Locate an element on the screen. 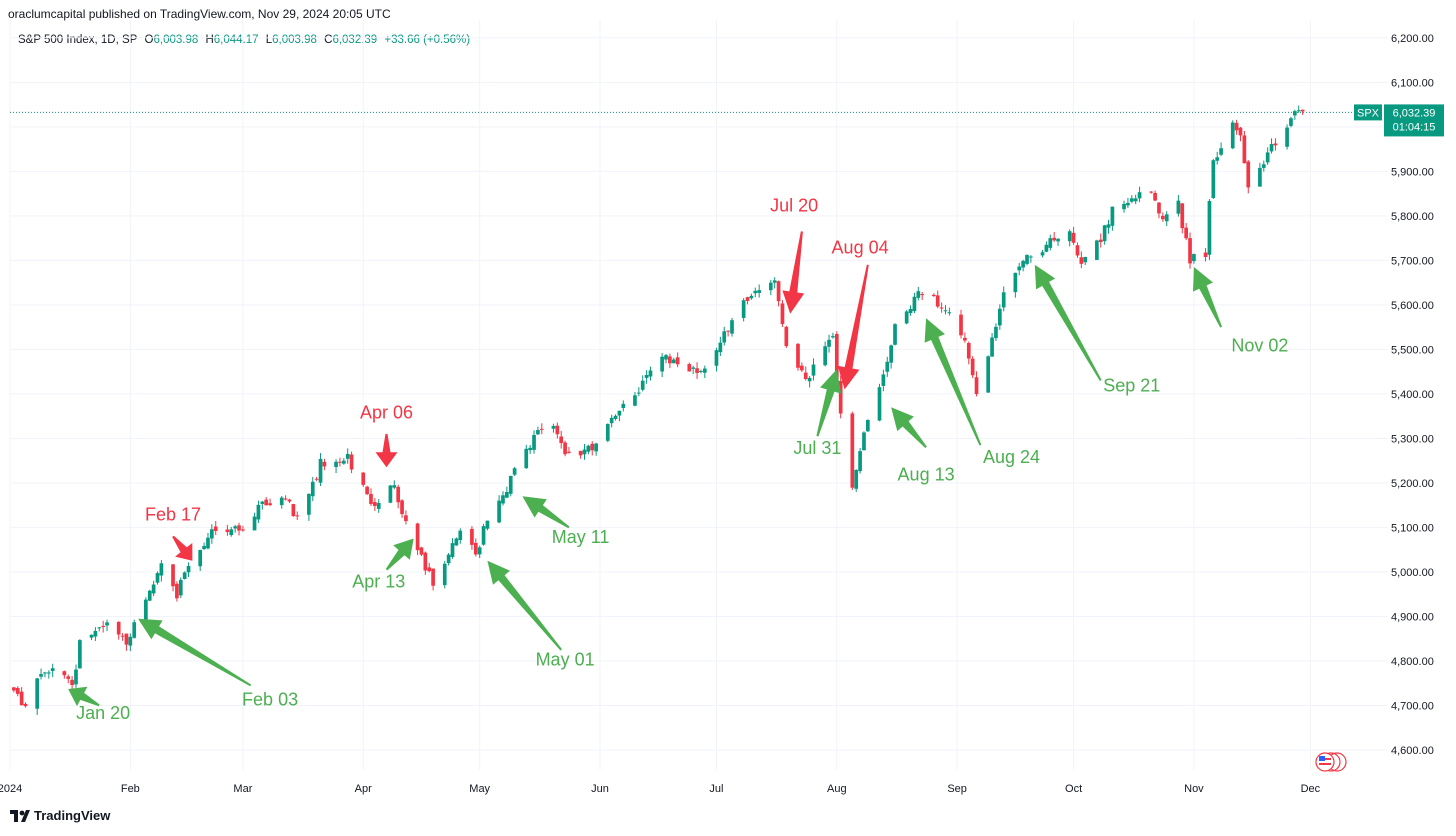 This screenshot has height=836, width=1456. annotation-label: Jul 31 is located at coordinates (817, 448).